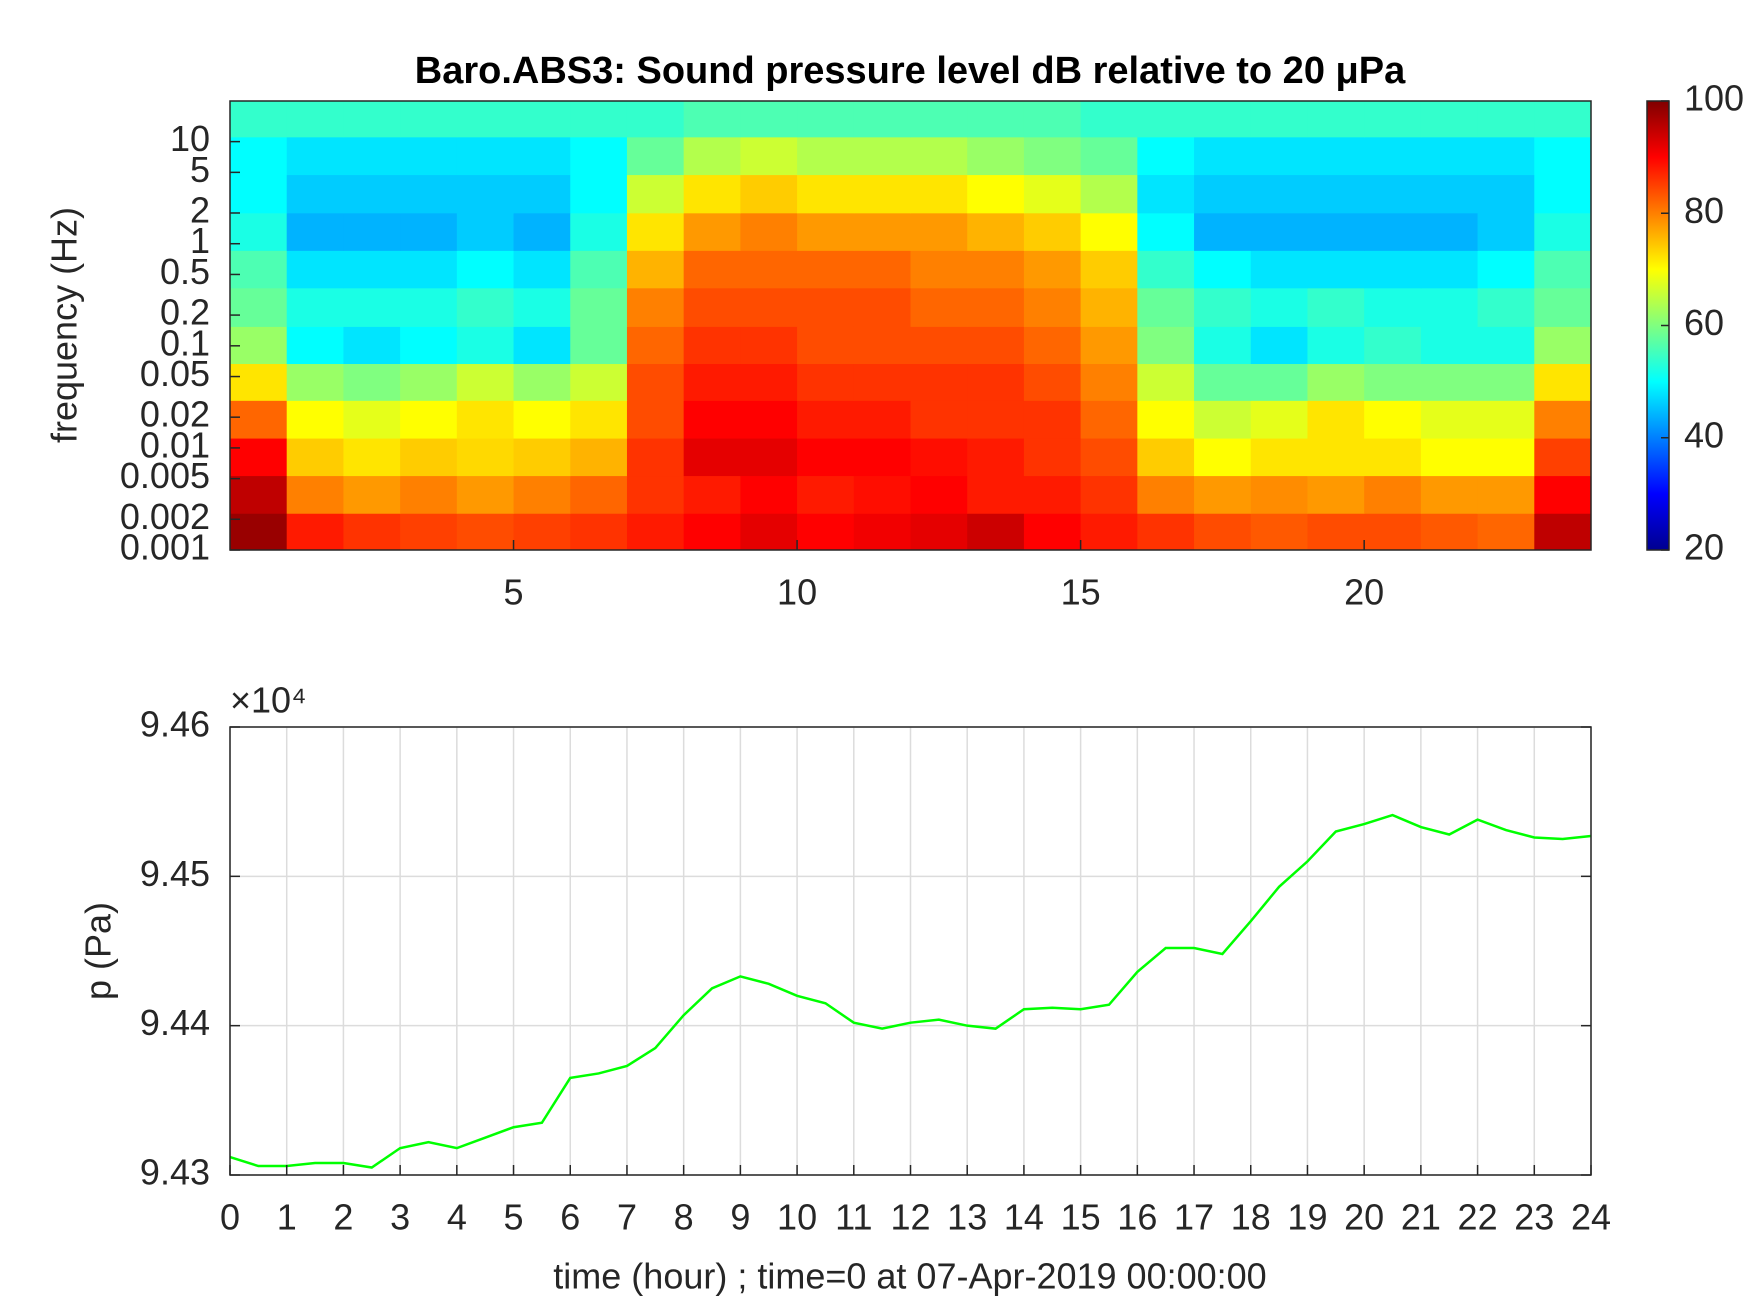 The image size is (1750, 1313). What do you see at coordinates (684, 1217) in the screenshot?
I see `x-tick-label: 8` at bounding box center [684, 1217].